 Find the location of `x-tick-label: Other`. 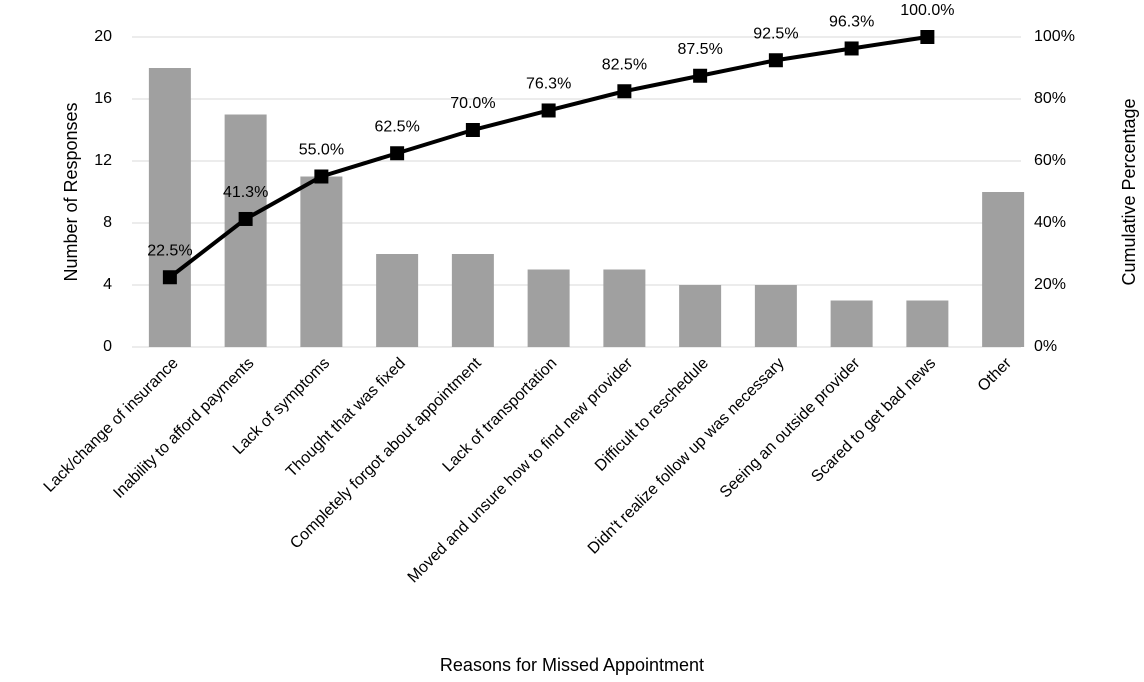

x-tick-label: Other is located at coordinates (995, 374).